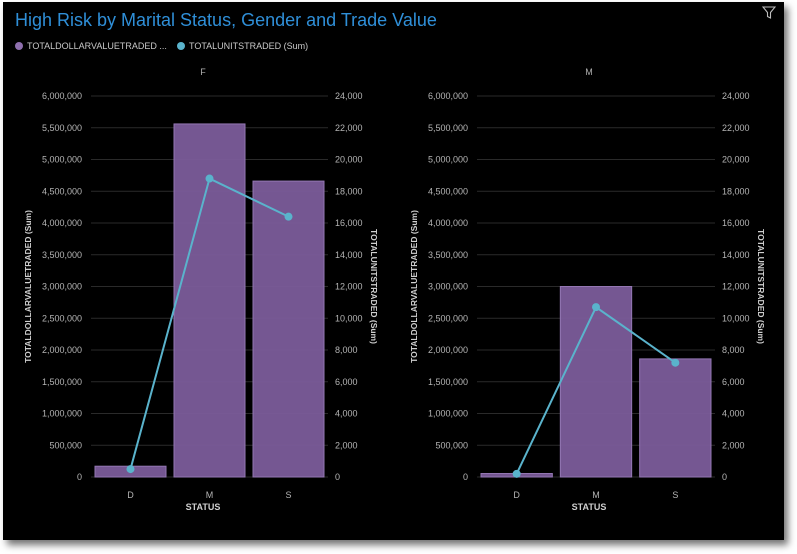 This screenshot has width=797, height=554. Describe the element at coordinates (249, 46) in the screenshot. I see `legend-label-line: TOTALUNITSTRADED (Sum)` at that location.